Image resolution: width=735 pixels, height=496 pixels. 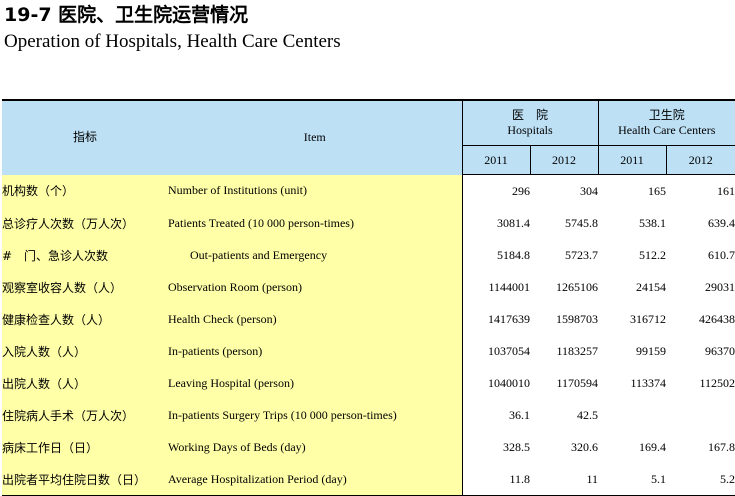 I want to click on cell-hospitals-2012: 1170594, so click(x=564, y=383).